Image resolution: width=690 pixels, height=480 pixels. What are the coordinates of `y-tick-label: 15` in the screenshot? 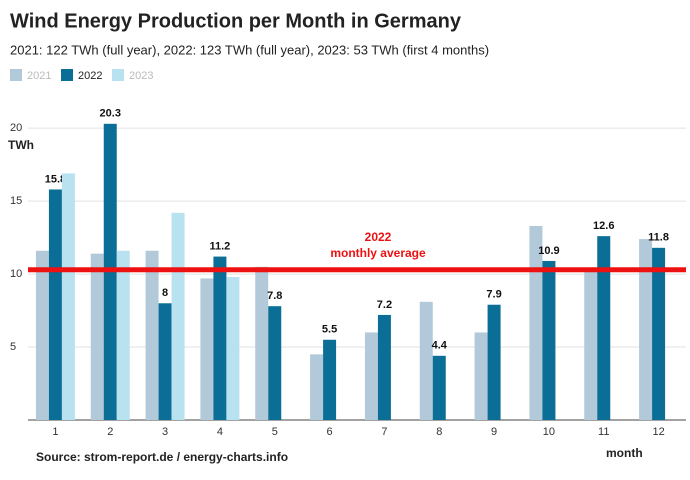 It's located at (16, 201).